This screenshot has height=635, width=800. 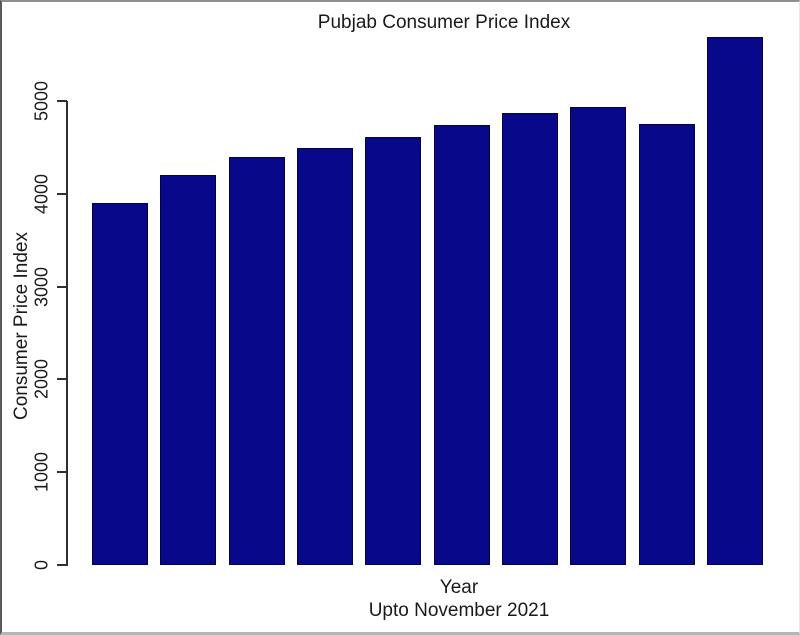 I want to click on y-axis-line, so click(x=67, y=333).